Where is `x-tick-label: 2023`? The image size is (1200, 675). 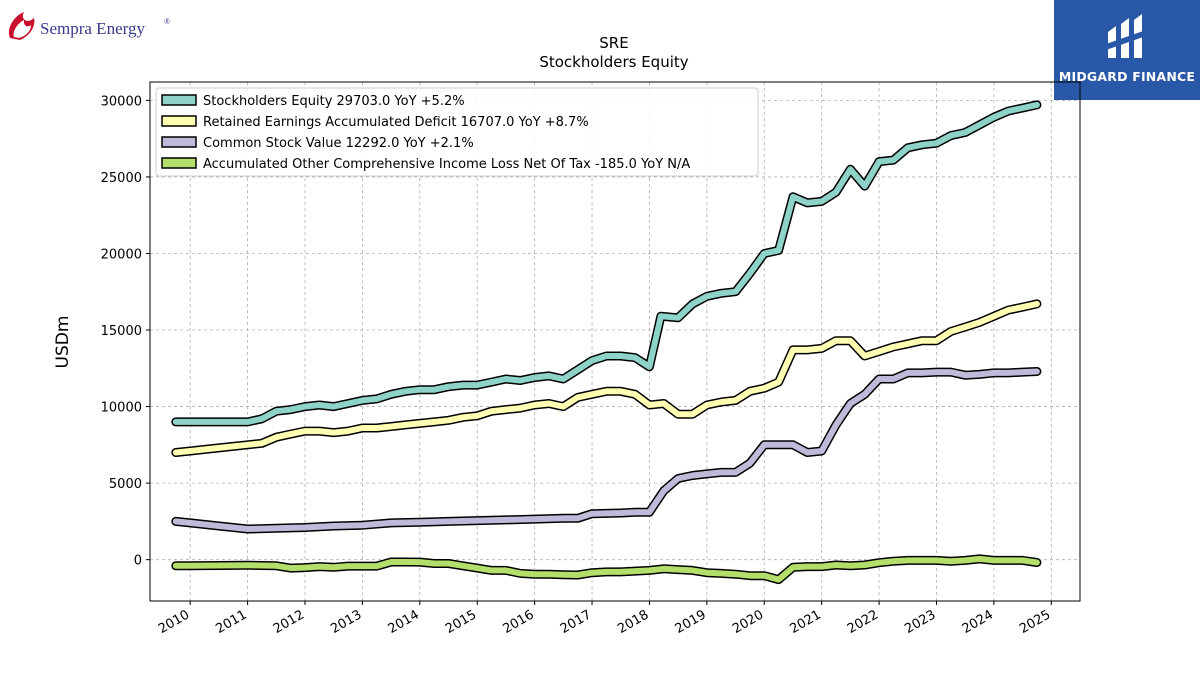 x-tick-label: 2023 is located at coordinates (920, 622).